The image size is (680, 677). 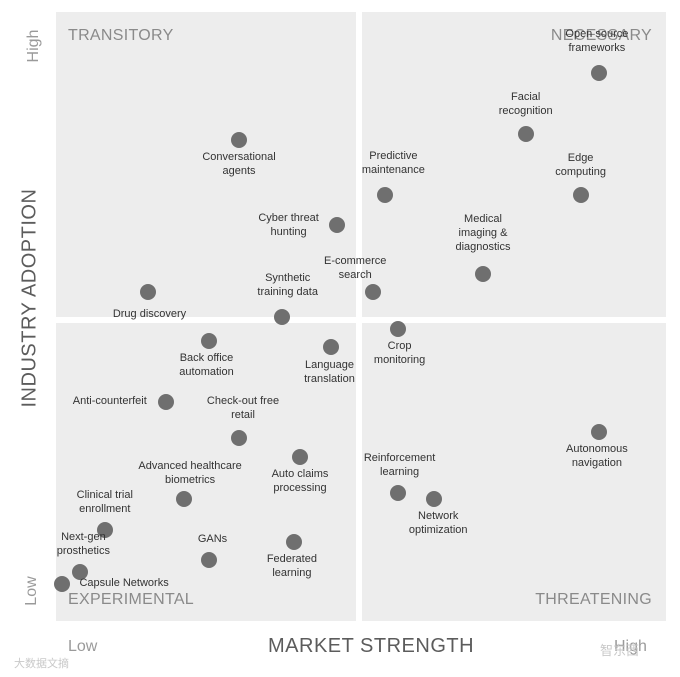 I want to click on data-point-label: Predictive maintenance, so click(x=393, y=162).